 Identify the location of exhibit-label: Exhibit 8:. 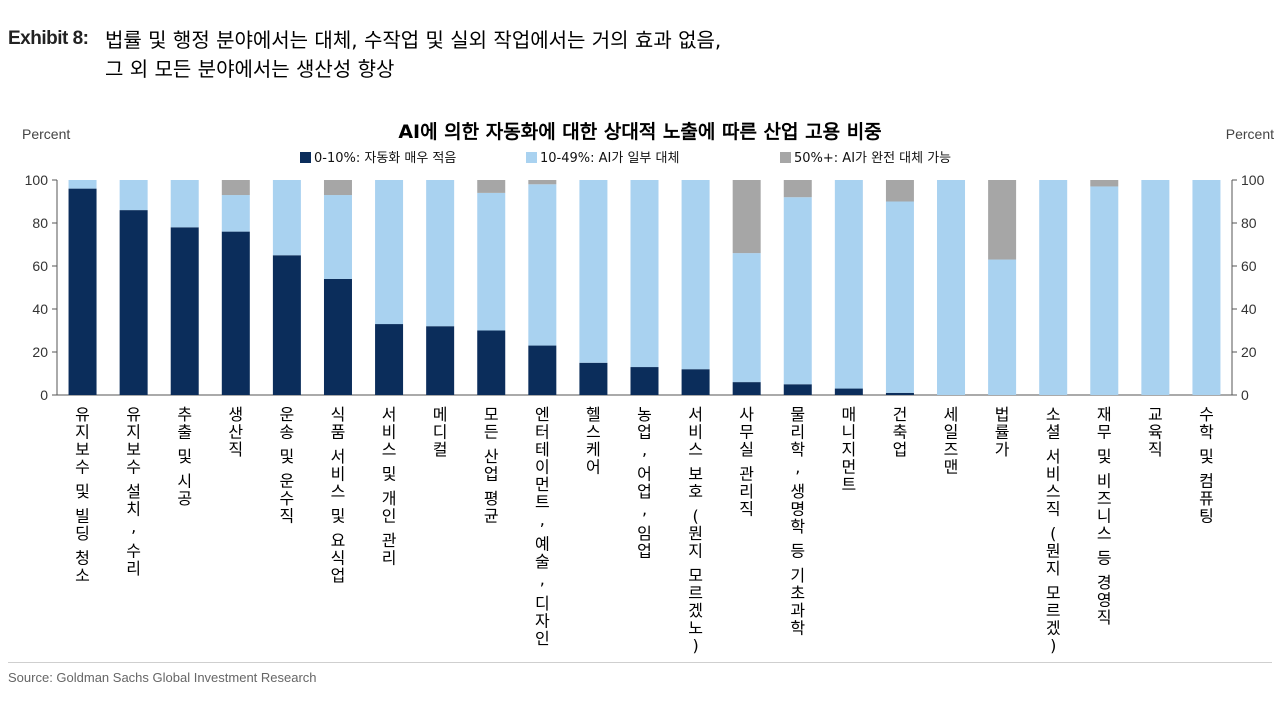
(48, 38).